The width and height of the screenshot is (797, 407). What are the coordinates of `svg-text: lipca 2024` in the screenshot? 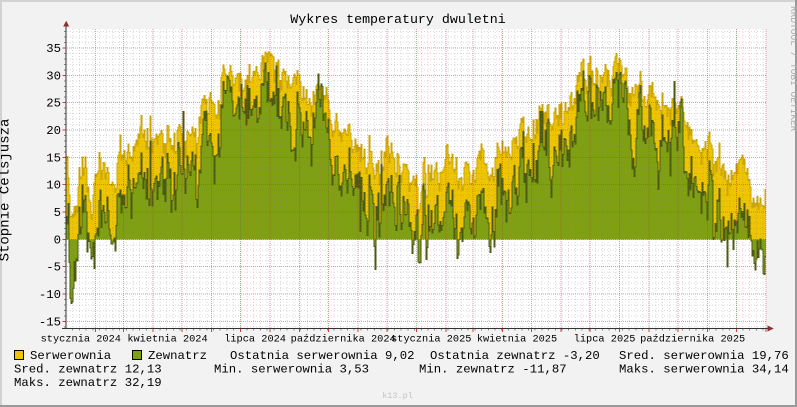 It's located at (255, 340).